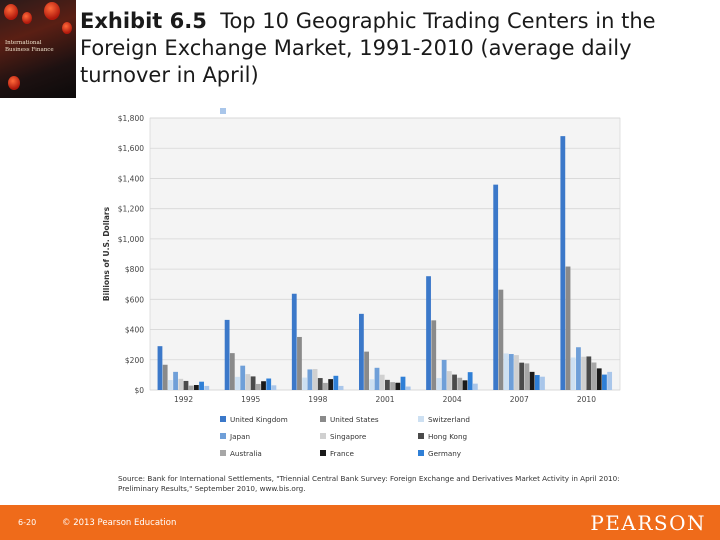 This screenshot has height=540, width=720. I want to click on legend-label: Denmark, so click(247, 109).